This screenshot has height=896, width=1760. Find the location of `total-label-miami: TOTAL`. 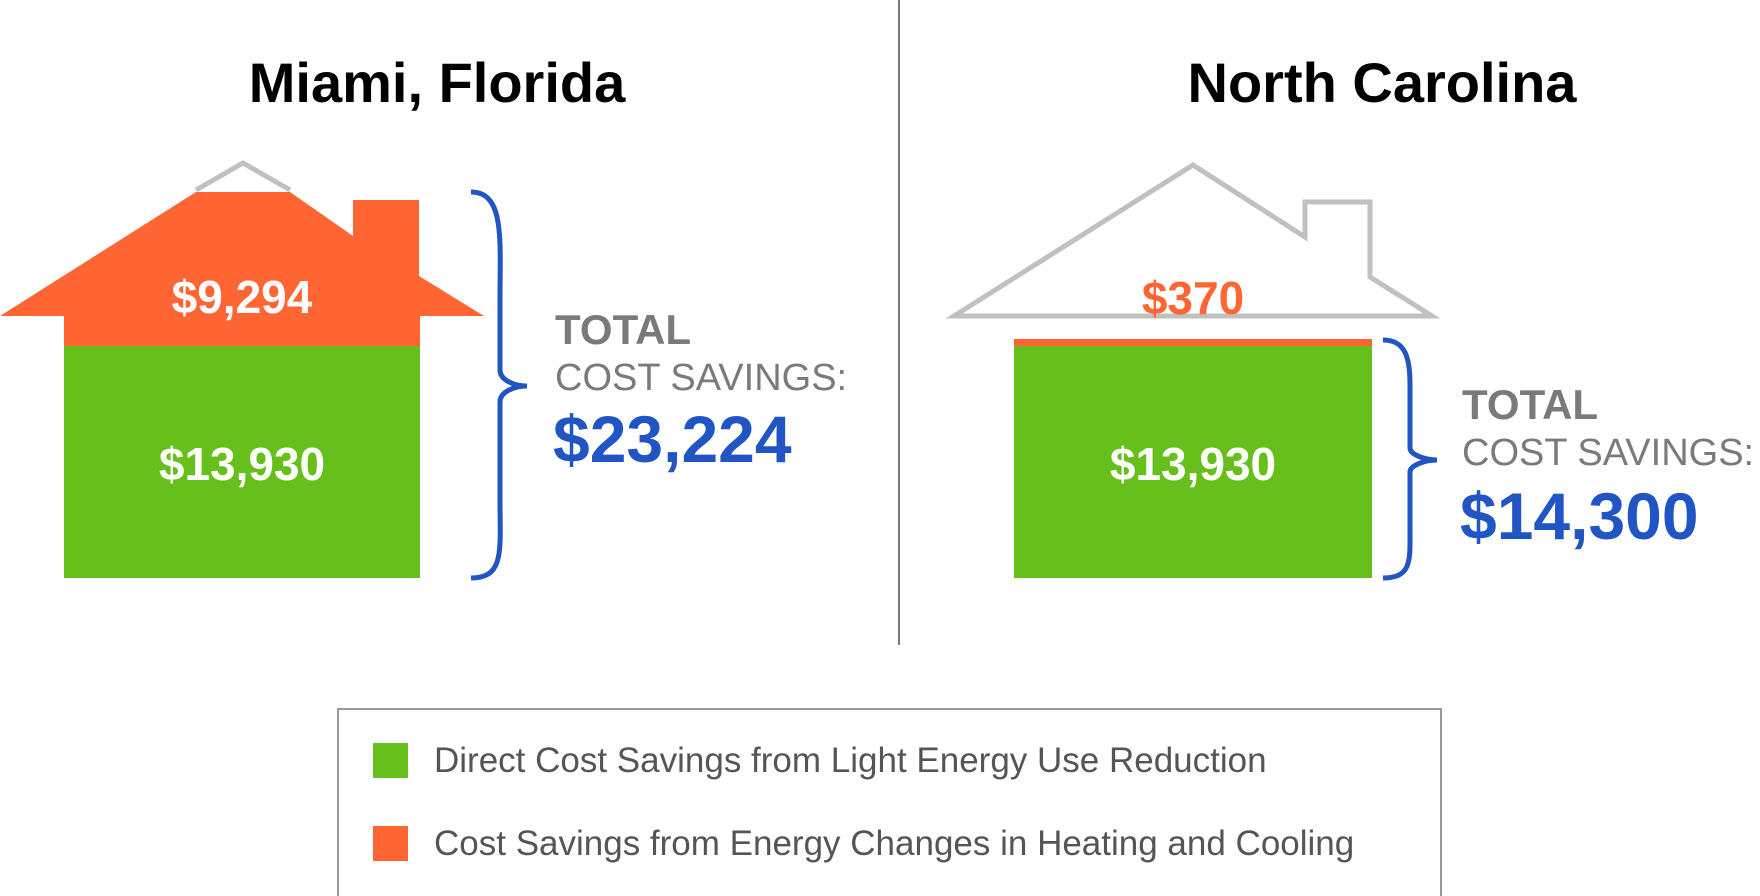

total-label-miami: TOTAL is located at coordinates (623, 329).